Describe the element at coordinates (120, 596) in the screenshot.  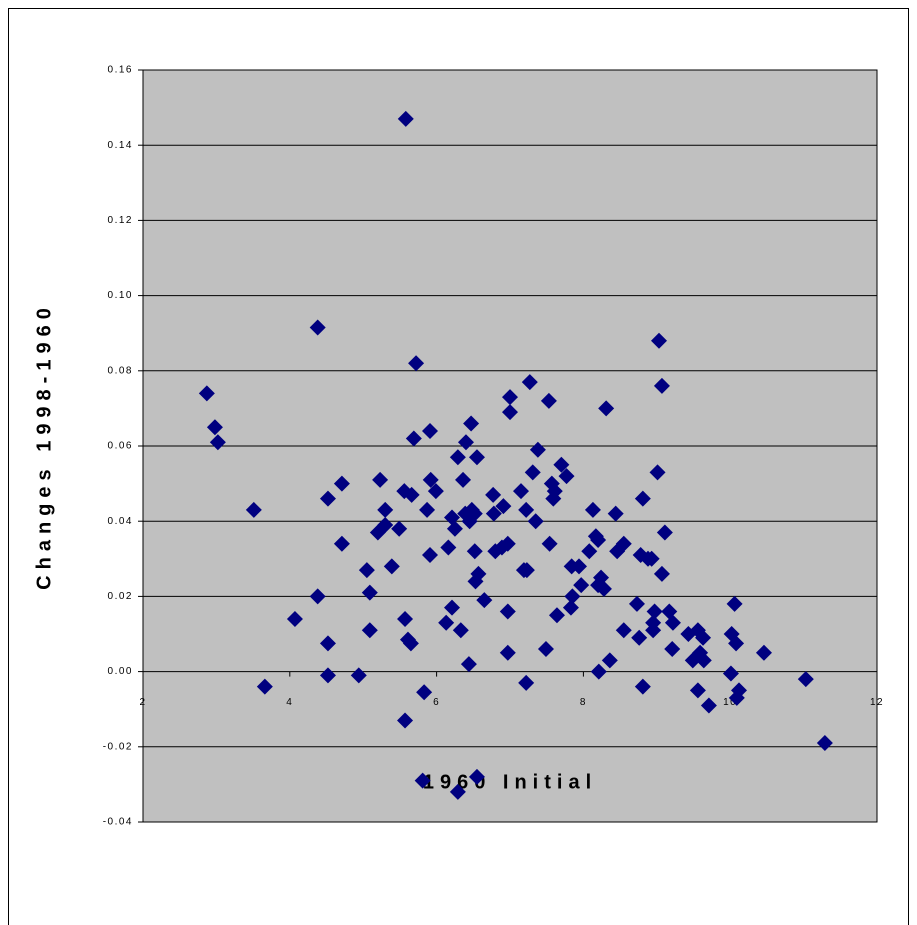
I see `y-tick-label: 0.02` at that location.